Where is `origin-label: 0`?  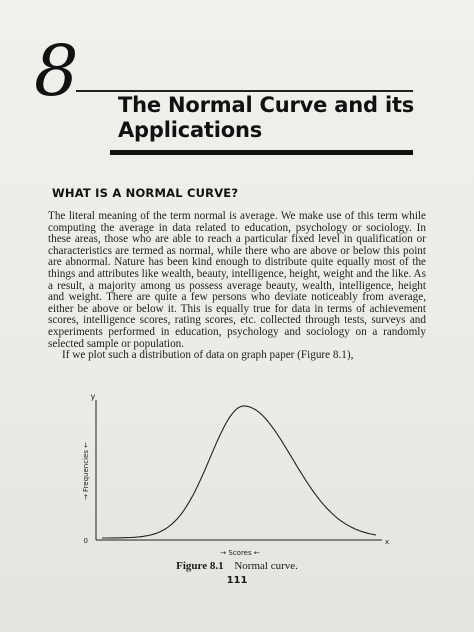
origin-label: 0 is located at coordinates (86, 541).